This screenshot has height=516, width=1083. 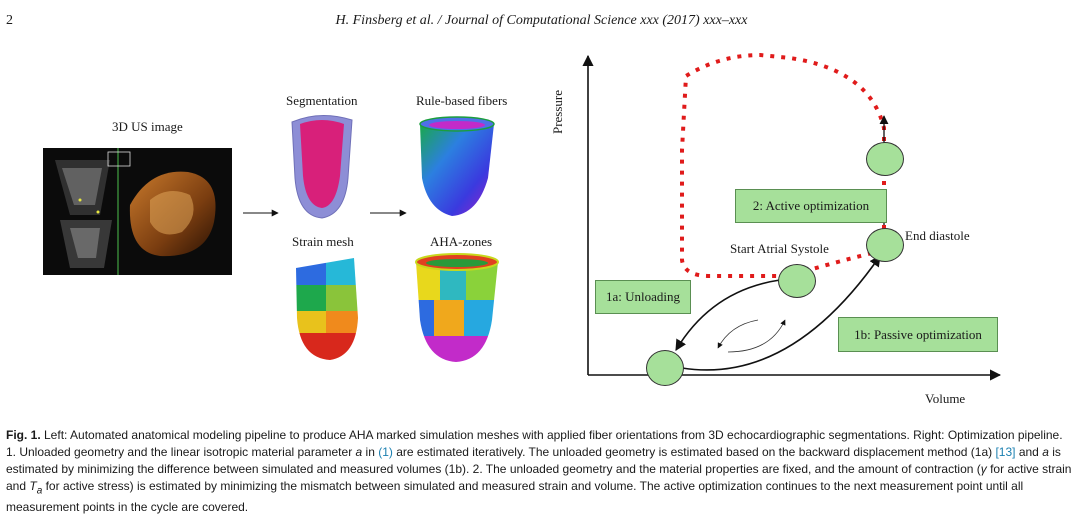 I want to click on caption-text: for active strain and, so click(x=539, y=477).